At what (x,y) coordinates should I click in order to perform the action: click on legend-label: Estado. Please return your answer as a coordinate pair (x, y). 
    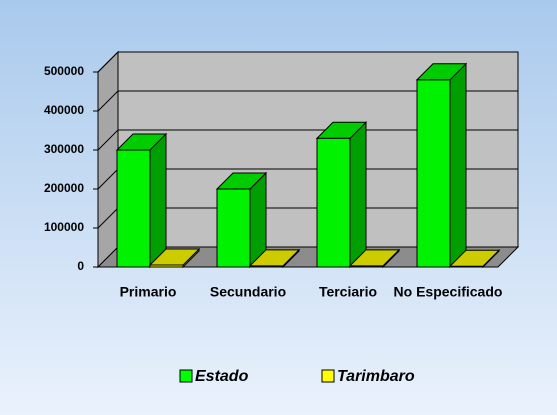
    Looking at the image, I should click on (222, 376).